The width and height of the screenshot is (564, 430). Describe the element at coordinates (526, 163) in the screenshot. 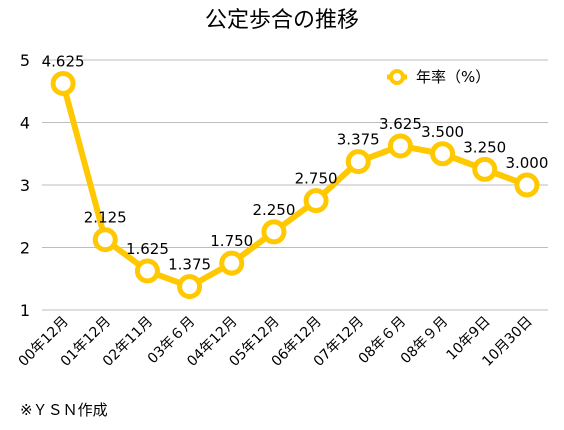

I see `data-label: 3.000` at that location.